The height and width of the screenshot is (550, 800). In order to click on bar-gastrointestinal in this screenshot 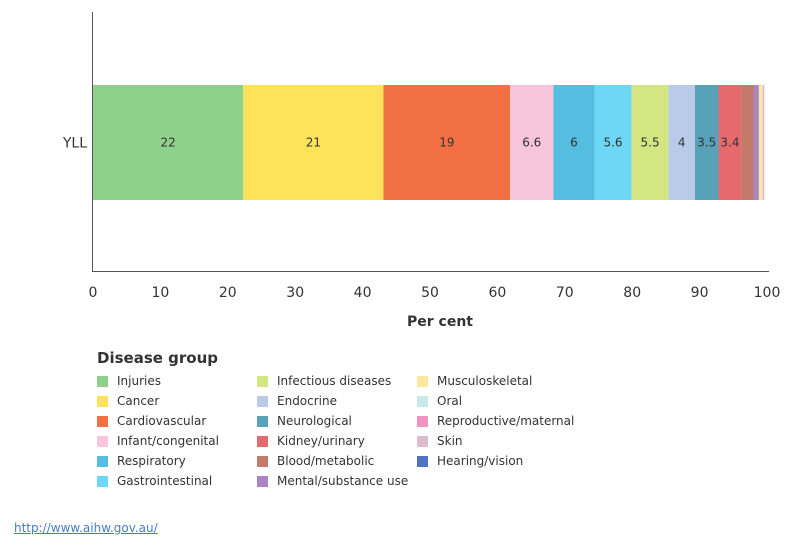, I will do `click(613, 142)`.